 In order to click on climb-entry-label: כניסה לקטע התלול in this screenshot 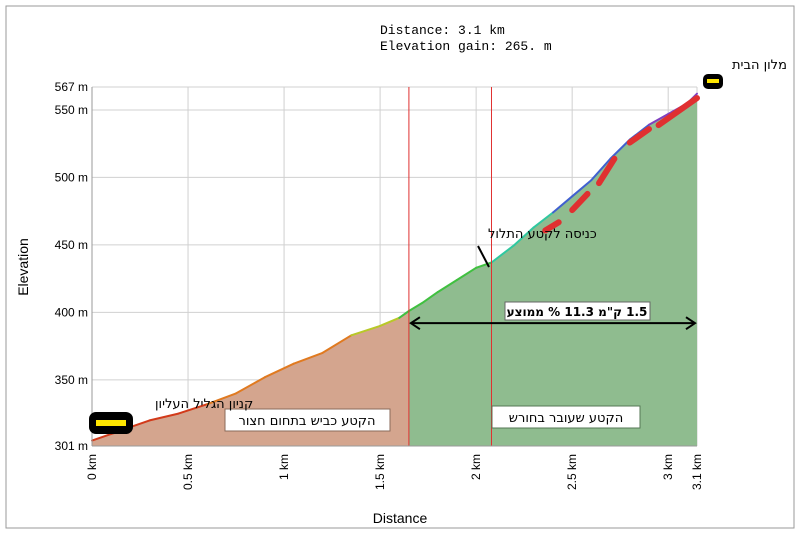, I will do `click(542, 234)`.